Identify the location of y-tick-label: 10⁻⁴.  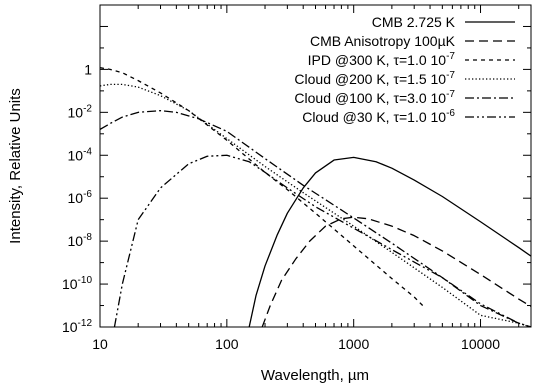
(80, 154).